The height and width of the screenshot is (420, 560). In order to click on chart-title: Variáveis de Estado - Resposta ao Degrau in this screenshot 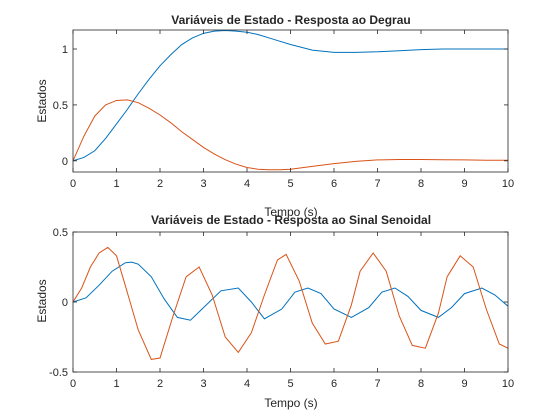, I will do `click(290, 20)`.